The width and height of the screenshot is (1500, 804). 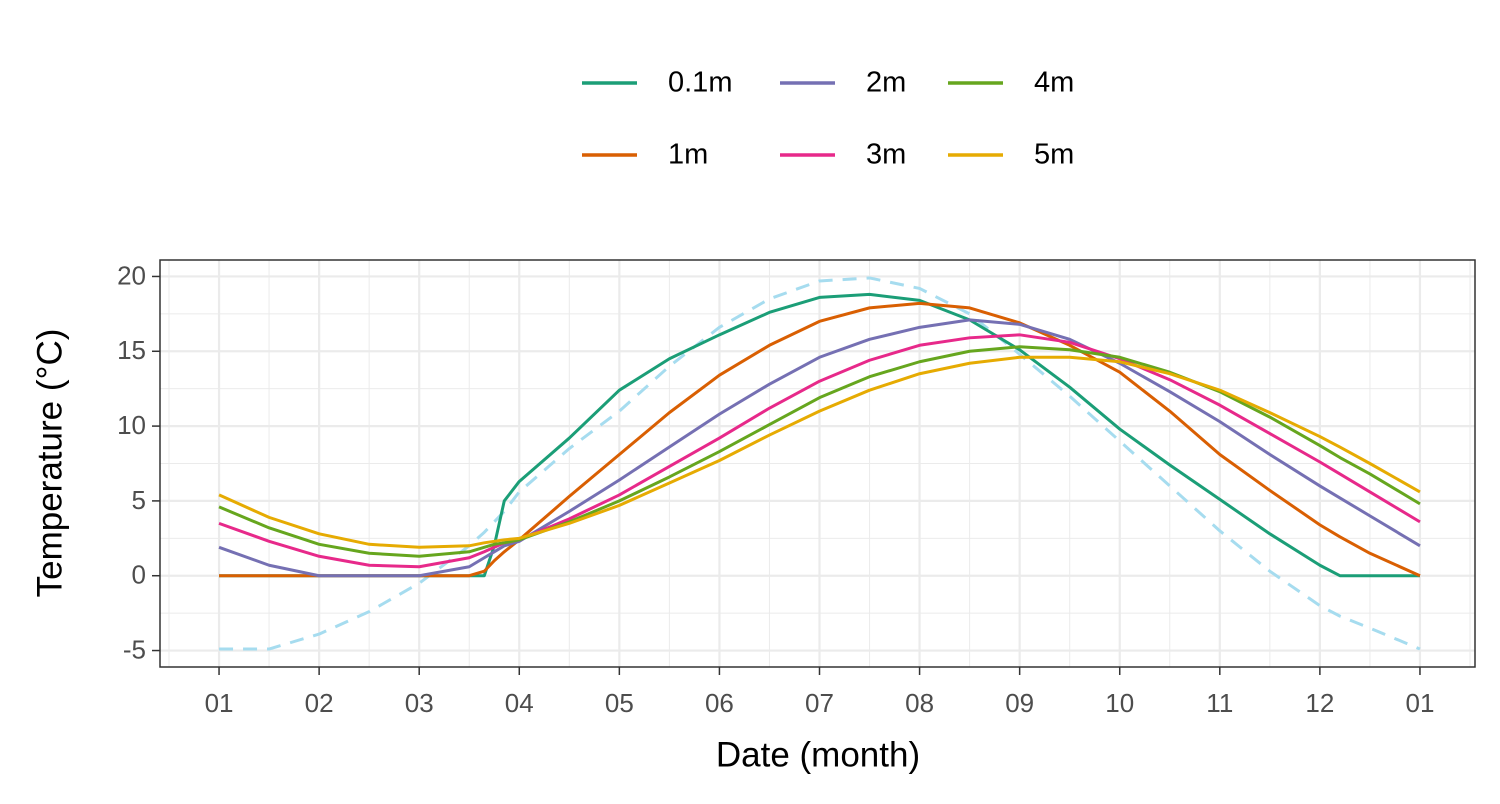 What do you see at coordinates (131, 350) in the screenshot?
I see `y-tick-label: 15` at bounding box center [131, 350].